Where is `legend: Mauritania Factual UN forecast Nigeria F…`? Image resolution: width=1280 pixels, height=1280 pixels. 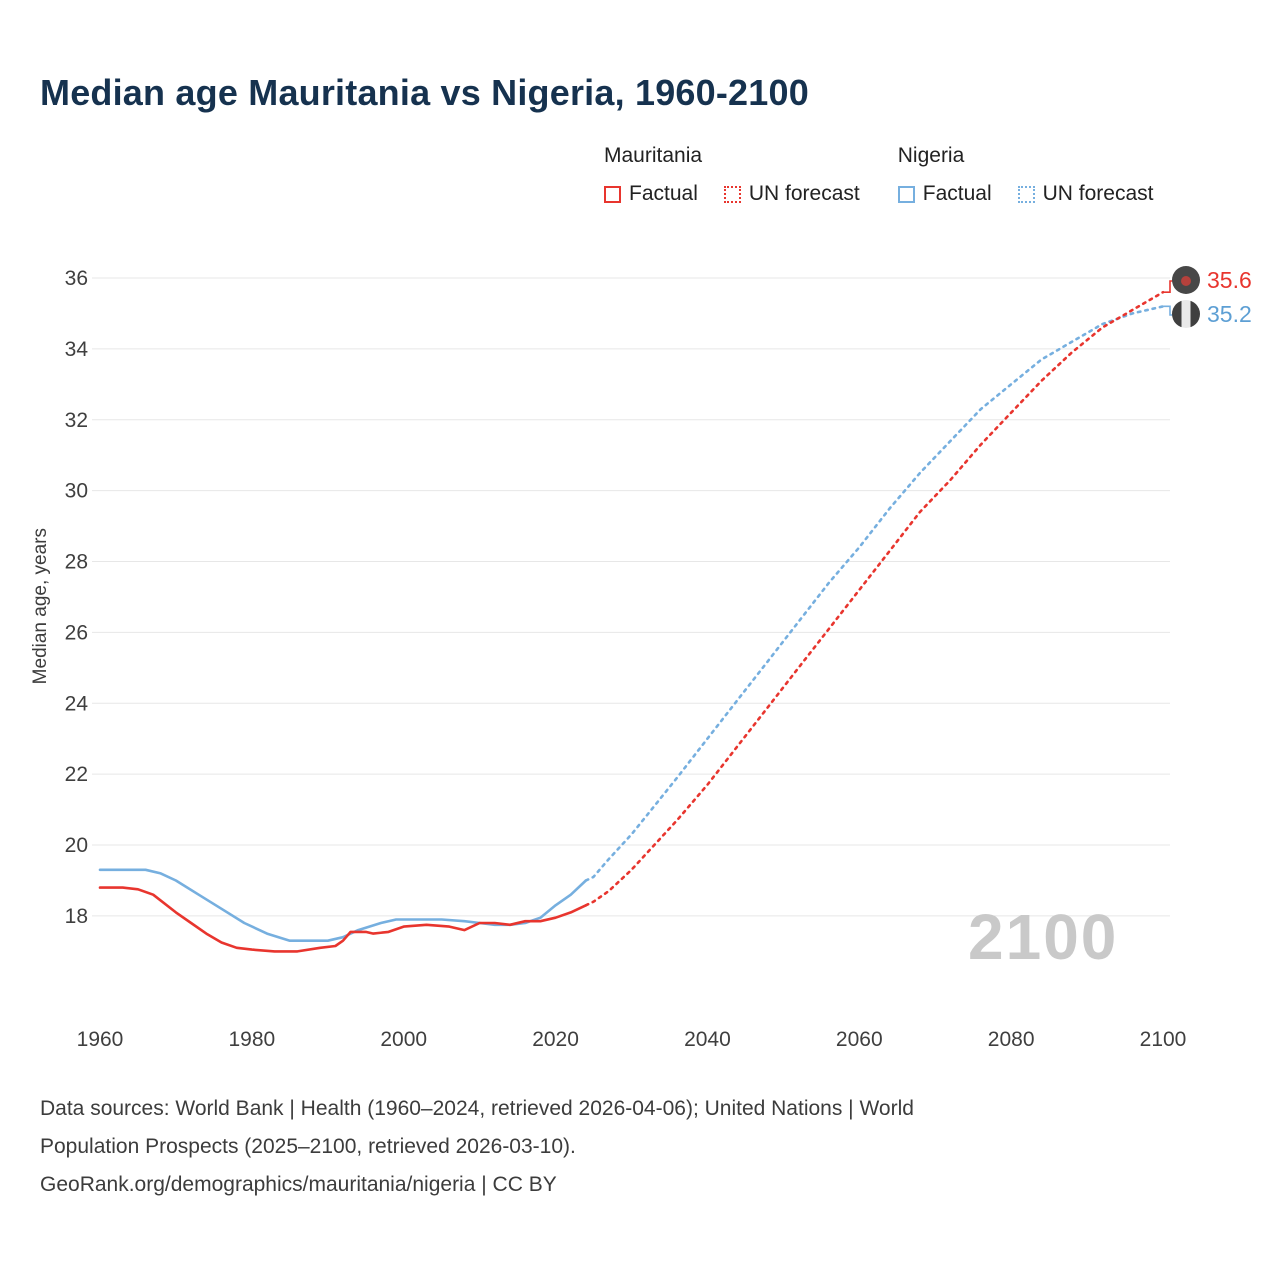 legend: Mauritania Factual UN forecast Nigeria F… is located at coordinates (879, 175).